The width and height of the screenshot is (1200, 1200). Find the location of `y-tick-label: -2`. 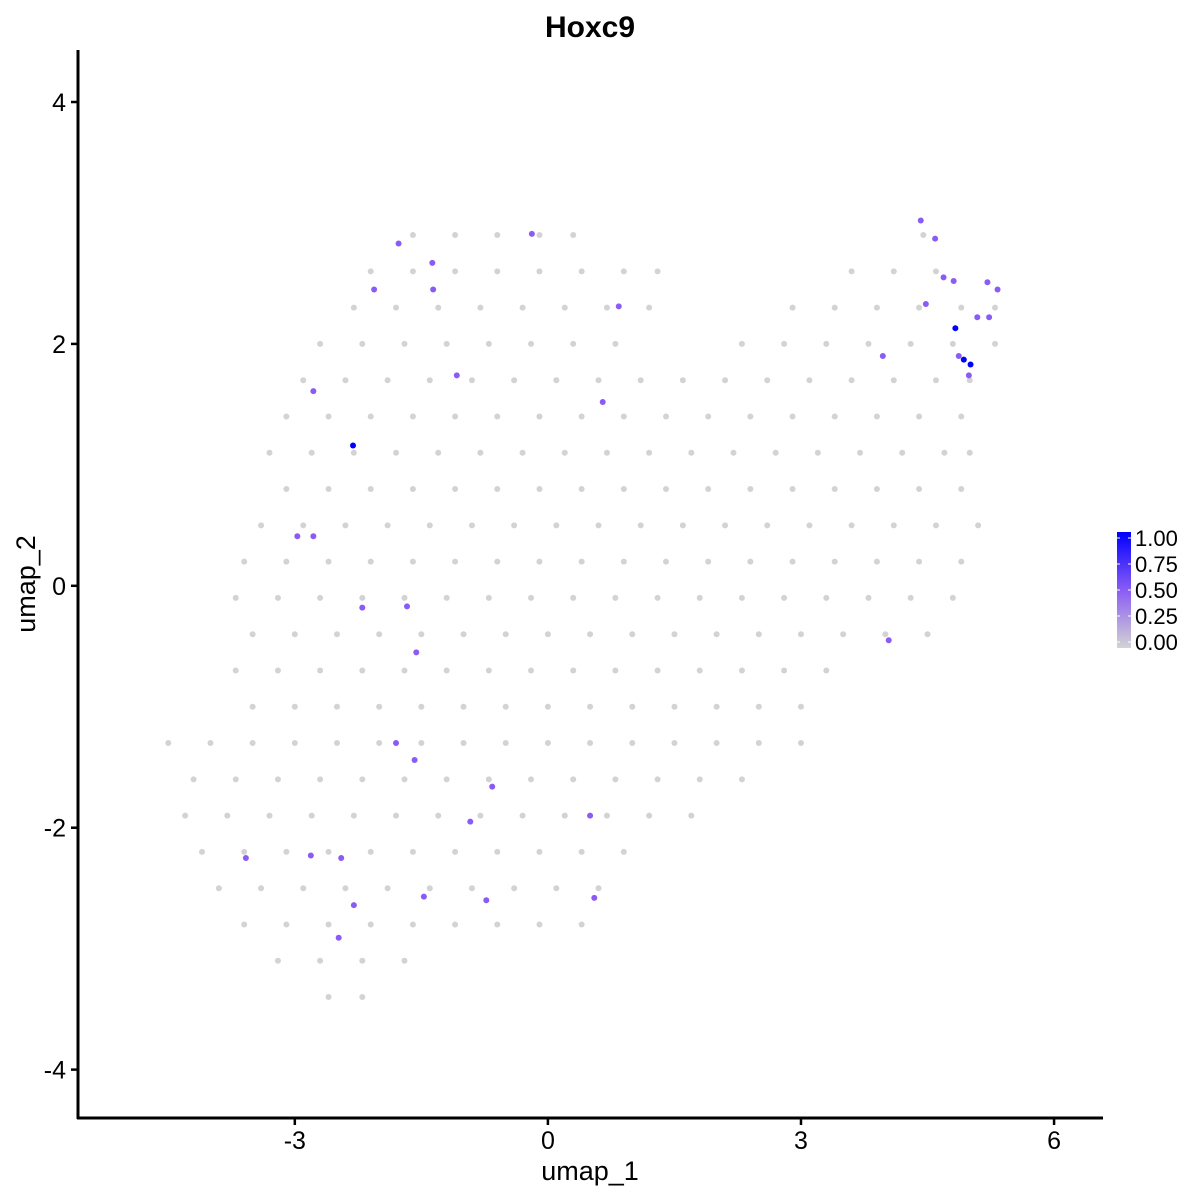

y-tick-label: -2 is located at coordinates (55, 829).